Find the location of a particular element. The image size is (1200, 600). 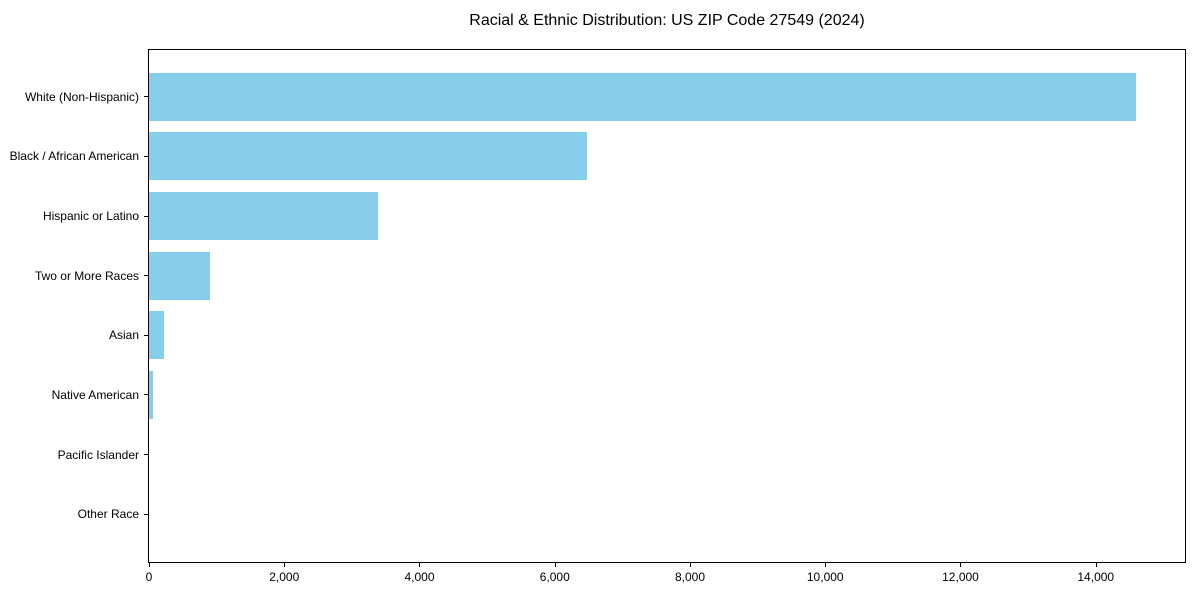

y-axis-label: Asian is located at coordinates (123, 335).